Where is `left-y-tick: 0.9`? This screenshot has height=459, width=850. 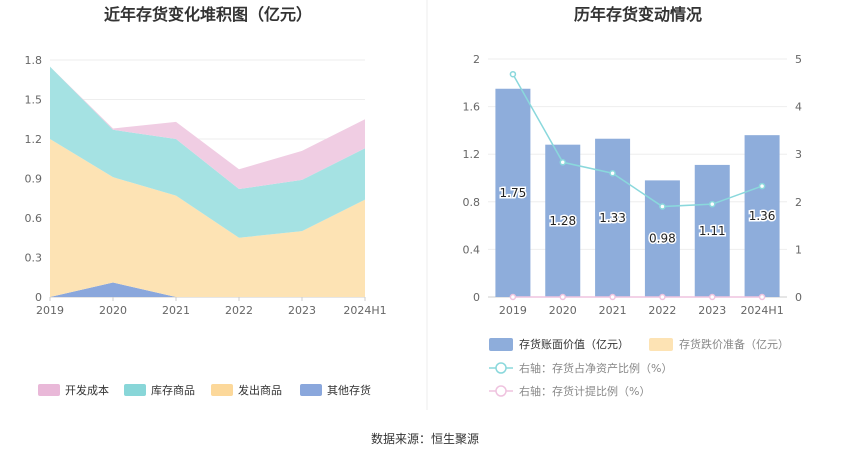
left-y-tick: 0.9 is located at coordinates (34, 179).